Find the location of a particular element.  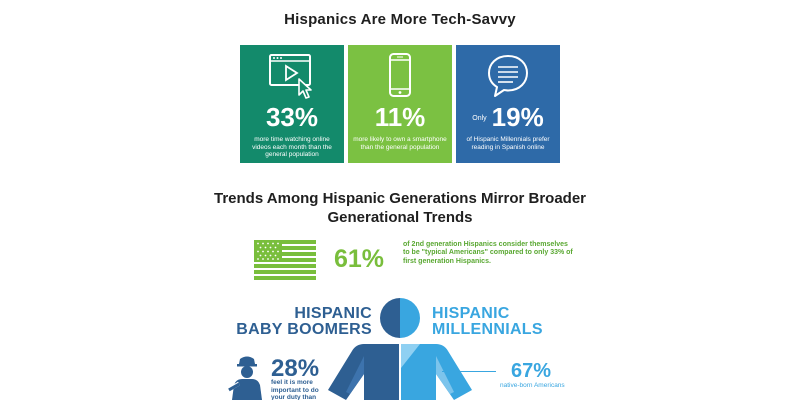

boomers-label-line2: BABY BOOMERS is located at coordinates (304, 329).